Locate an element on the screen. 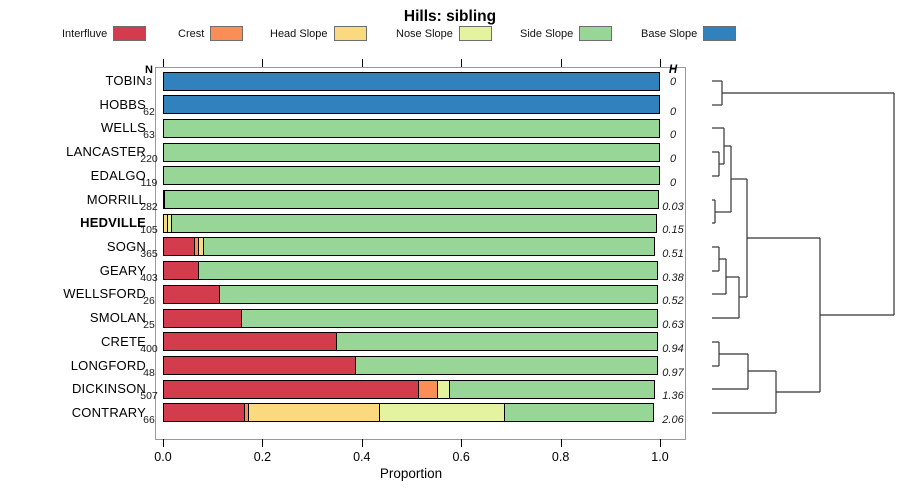 Image resolution: width=900 pixels, height=500 pixels. legend-item-interfluve: Interfluve is located at coordinates (104, 33).